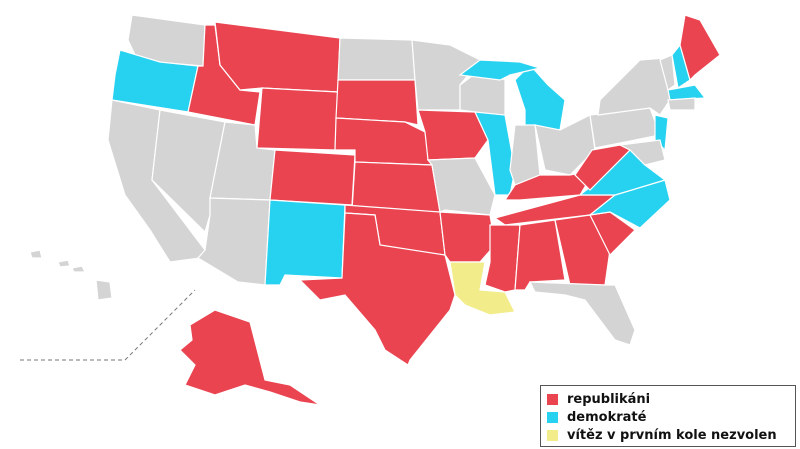 Image resolution: width=800 pixels, height=449 pixels. I want to click on legend-label: republikáni, so click(609, 399).